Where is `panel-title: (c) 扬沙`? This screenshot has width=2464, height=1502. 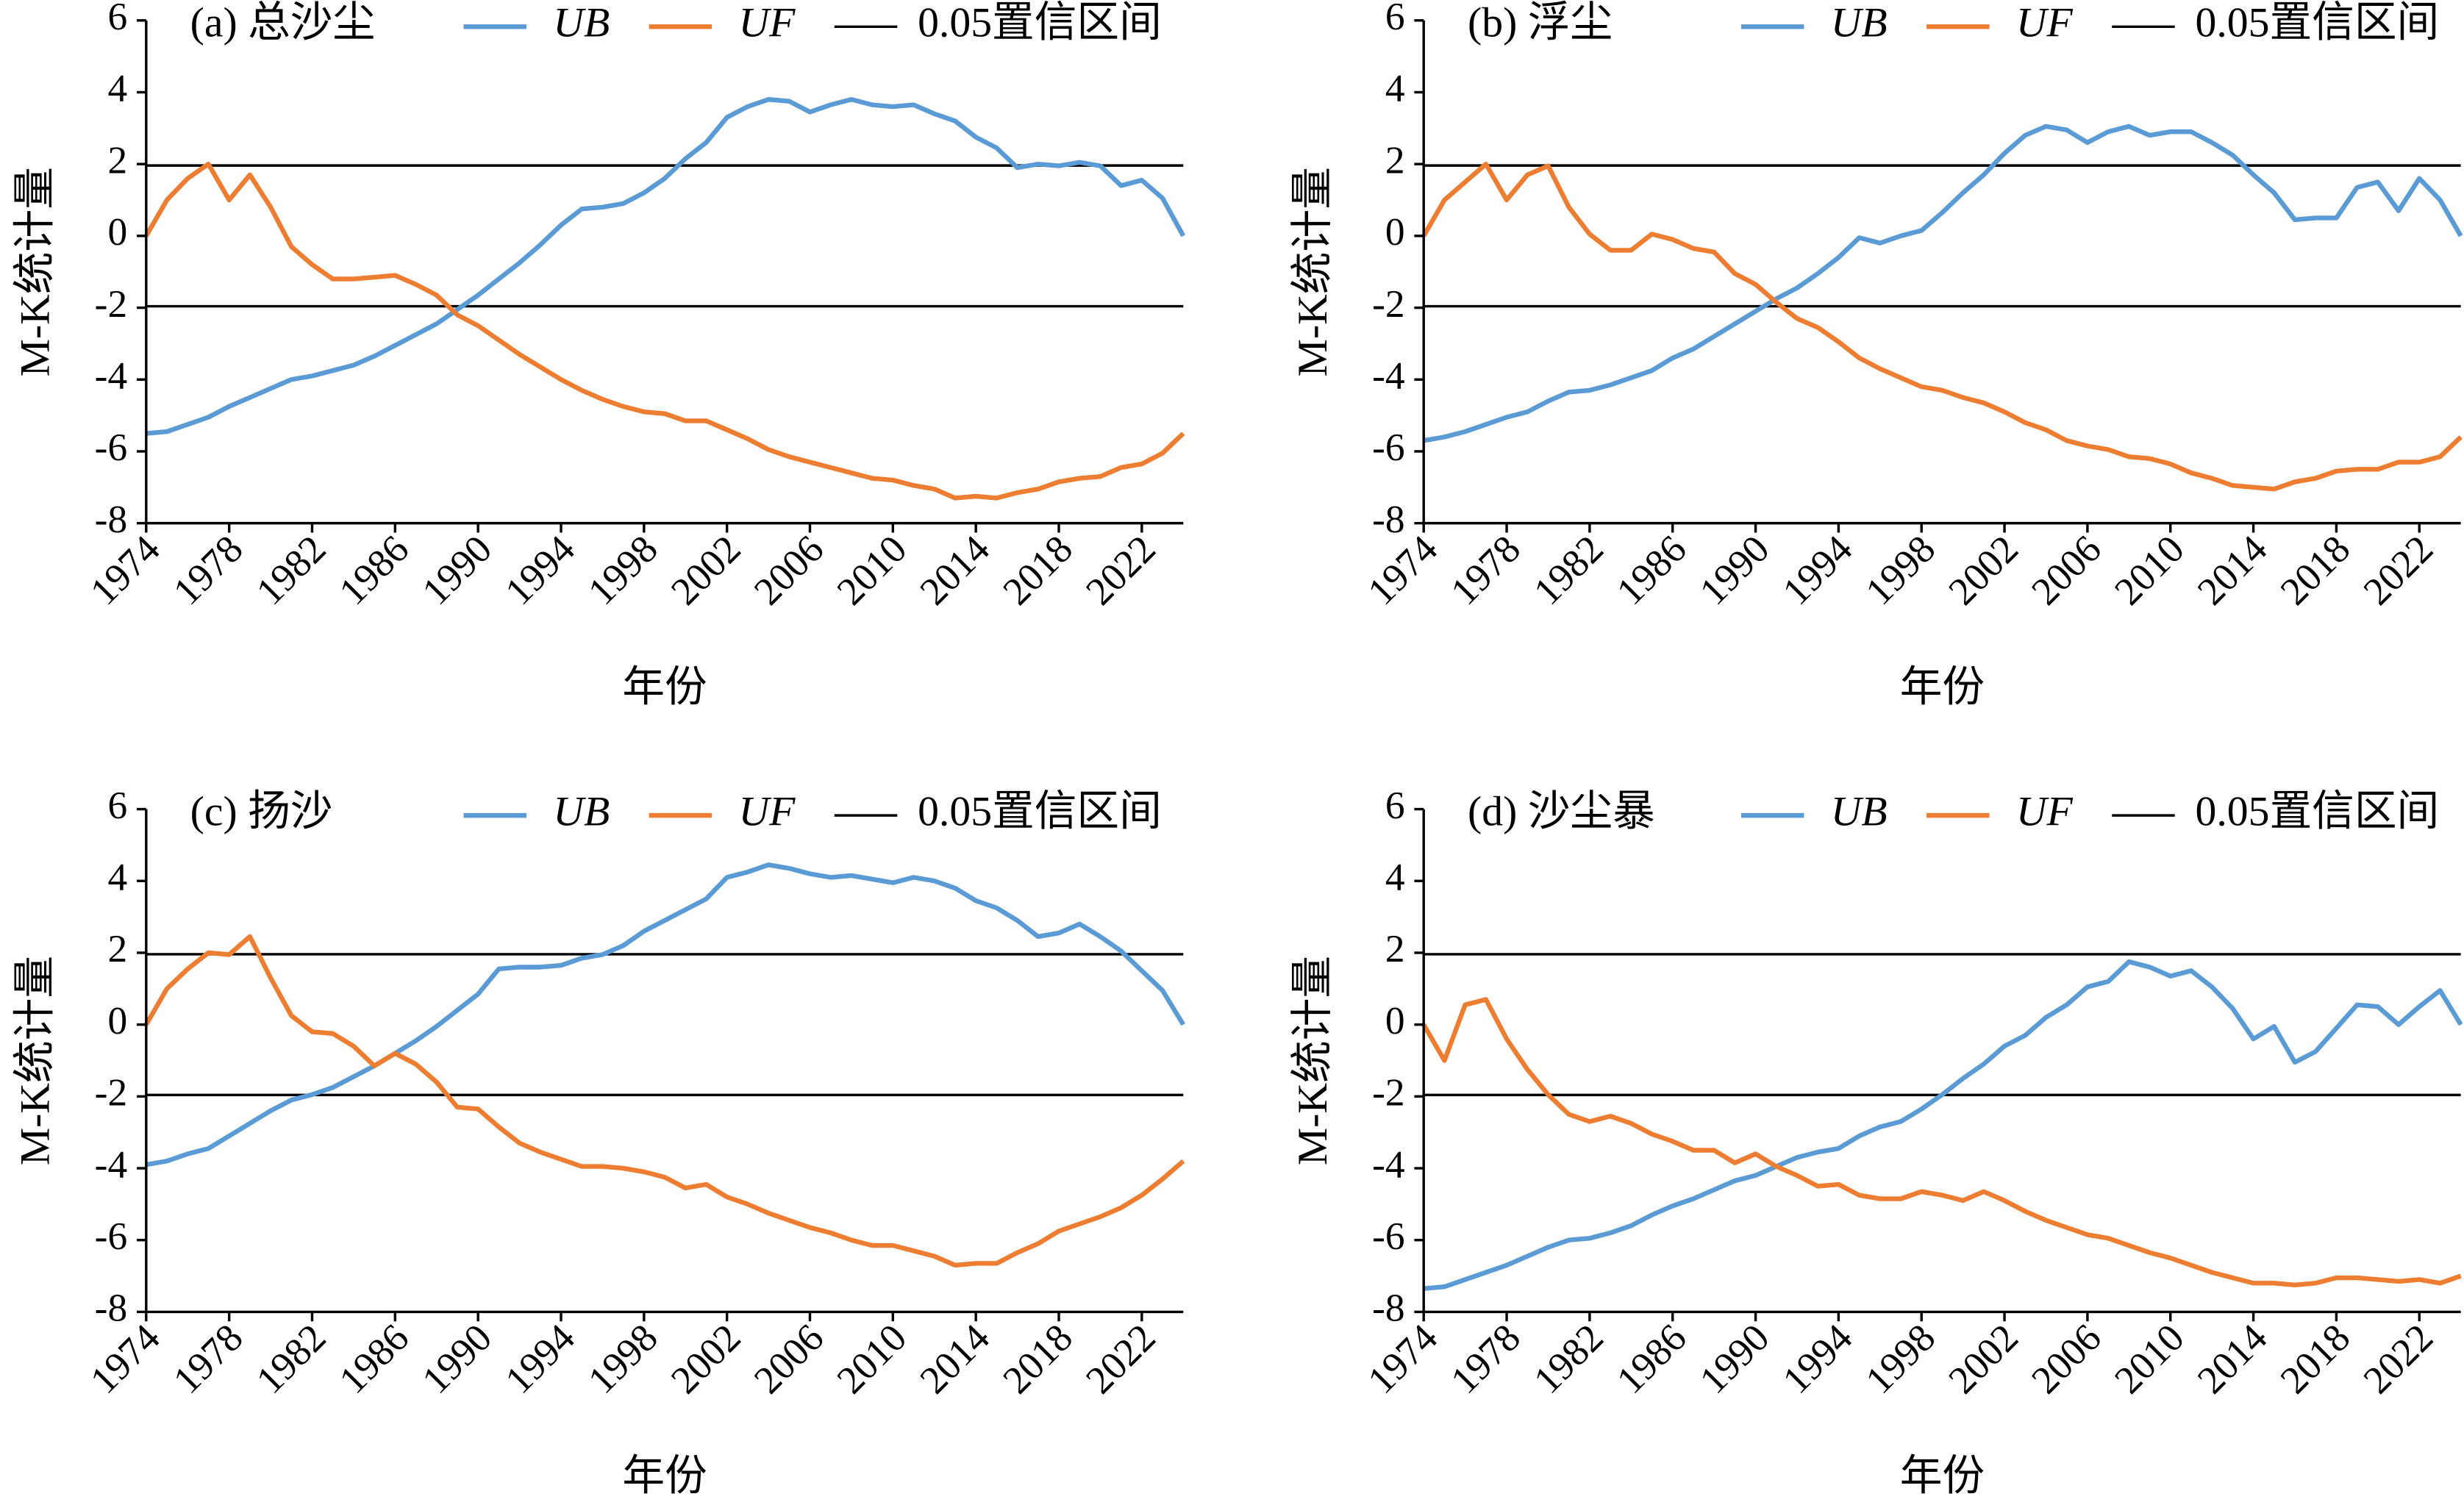
panel-title: (c) 扬沙 is located at coordinates (261, 811).